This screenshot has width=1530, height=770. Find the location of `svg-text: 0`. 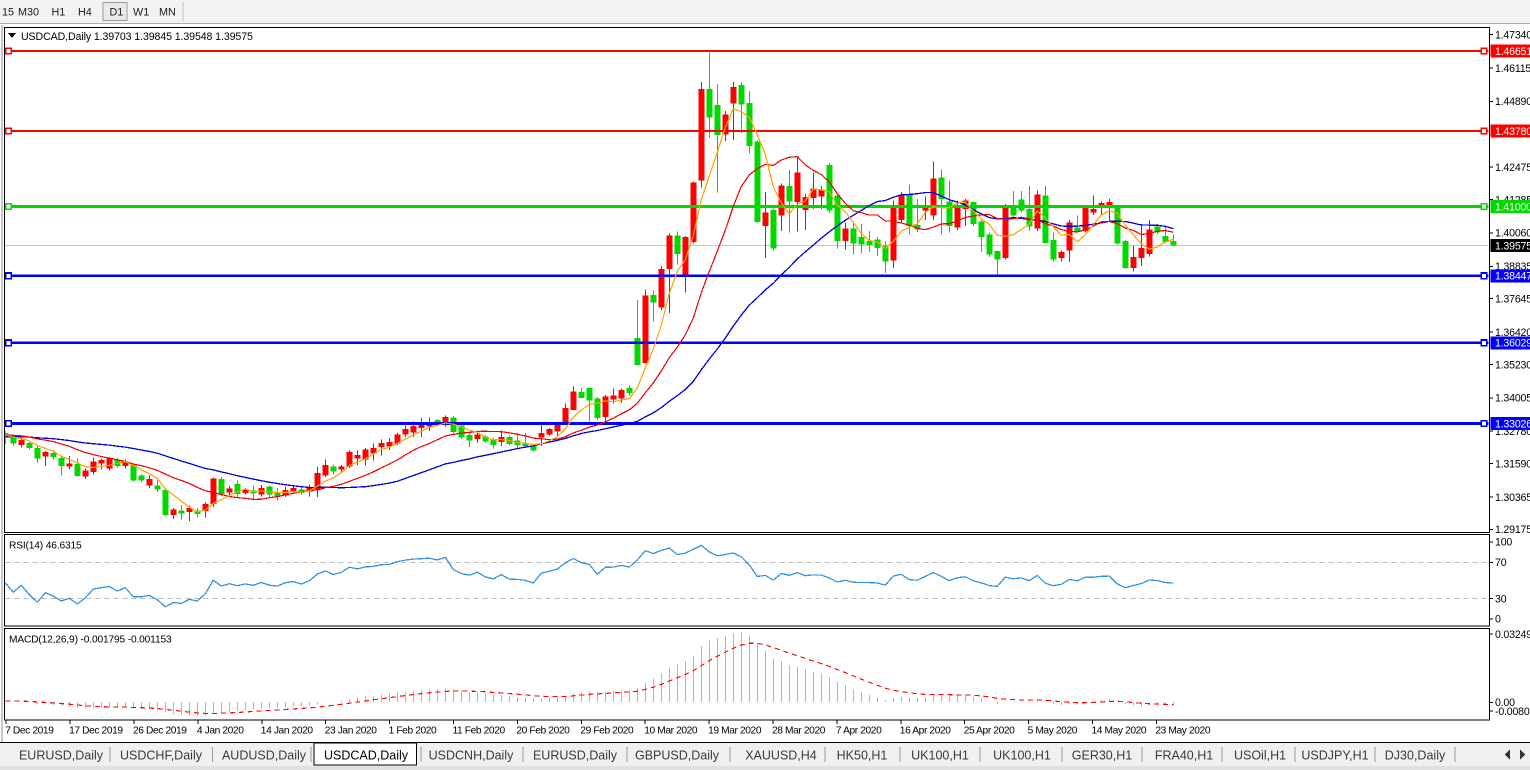

svg-text: 0 is located at coordinates (1498, 620).